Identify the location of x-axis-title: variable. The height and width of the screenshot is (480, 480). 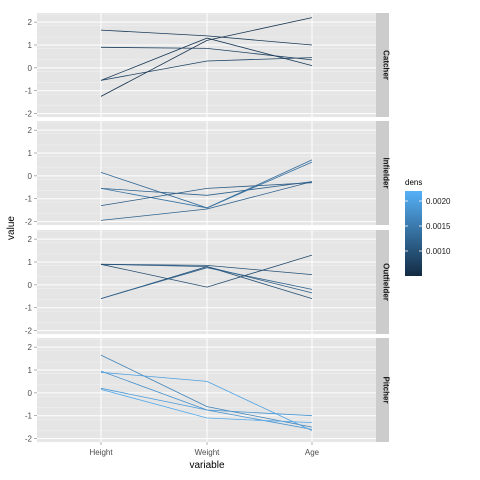
(206, 465).